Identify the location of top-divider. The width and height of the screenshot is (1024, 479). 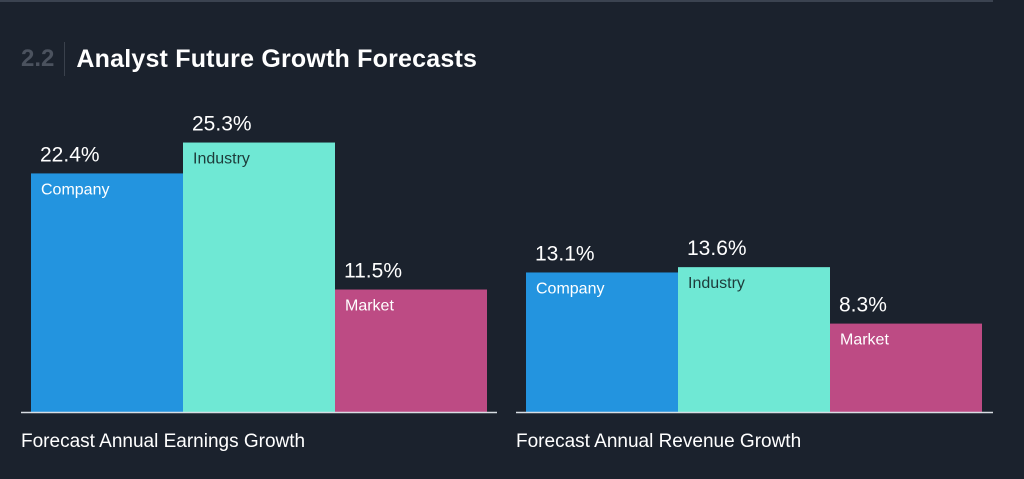
(496, 1).